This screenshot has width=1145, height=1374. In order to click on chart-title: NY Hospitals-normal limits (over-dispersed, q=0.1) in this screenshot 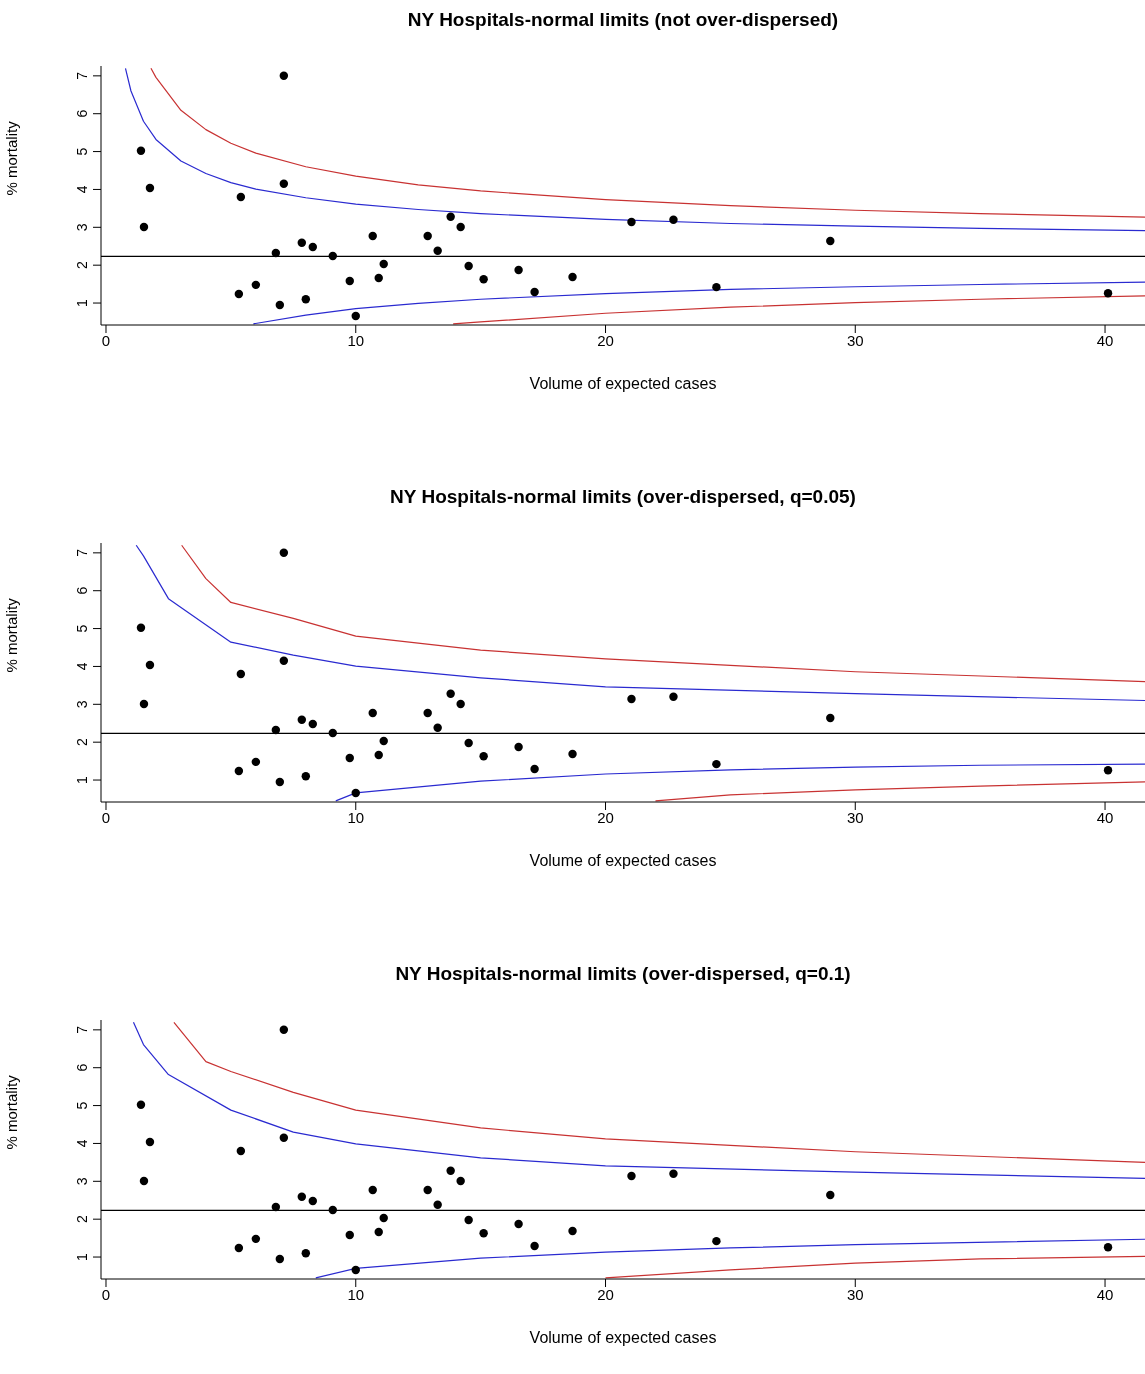, I will do `click(623, 974)`.